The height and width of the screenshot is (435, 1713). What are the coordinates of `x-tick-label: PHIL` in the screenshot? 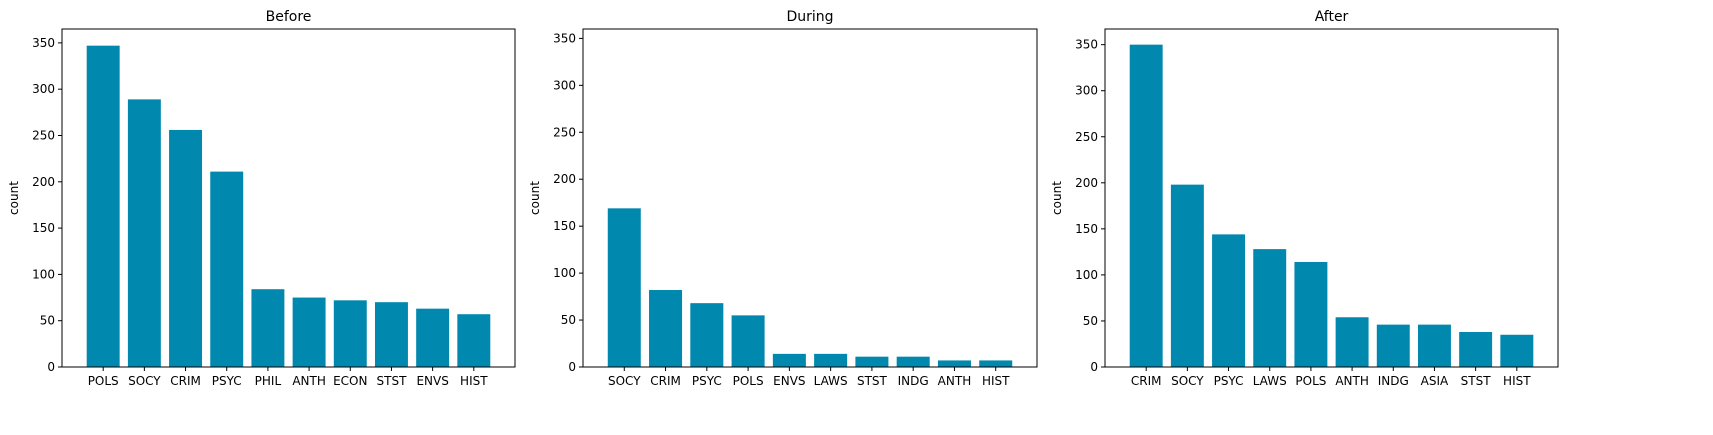 It's located at (268, 381).